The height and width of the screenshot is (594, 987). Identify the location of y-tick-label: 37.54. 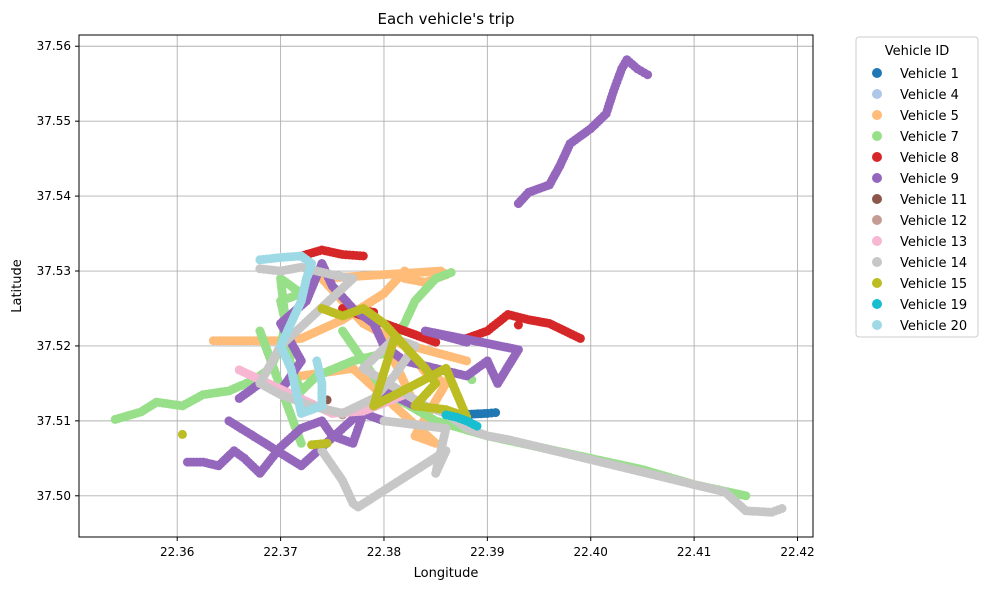
(54, 196).